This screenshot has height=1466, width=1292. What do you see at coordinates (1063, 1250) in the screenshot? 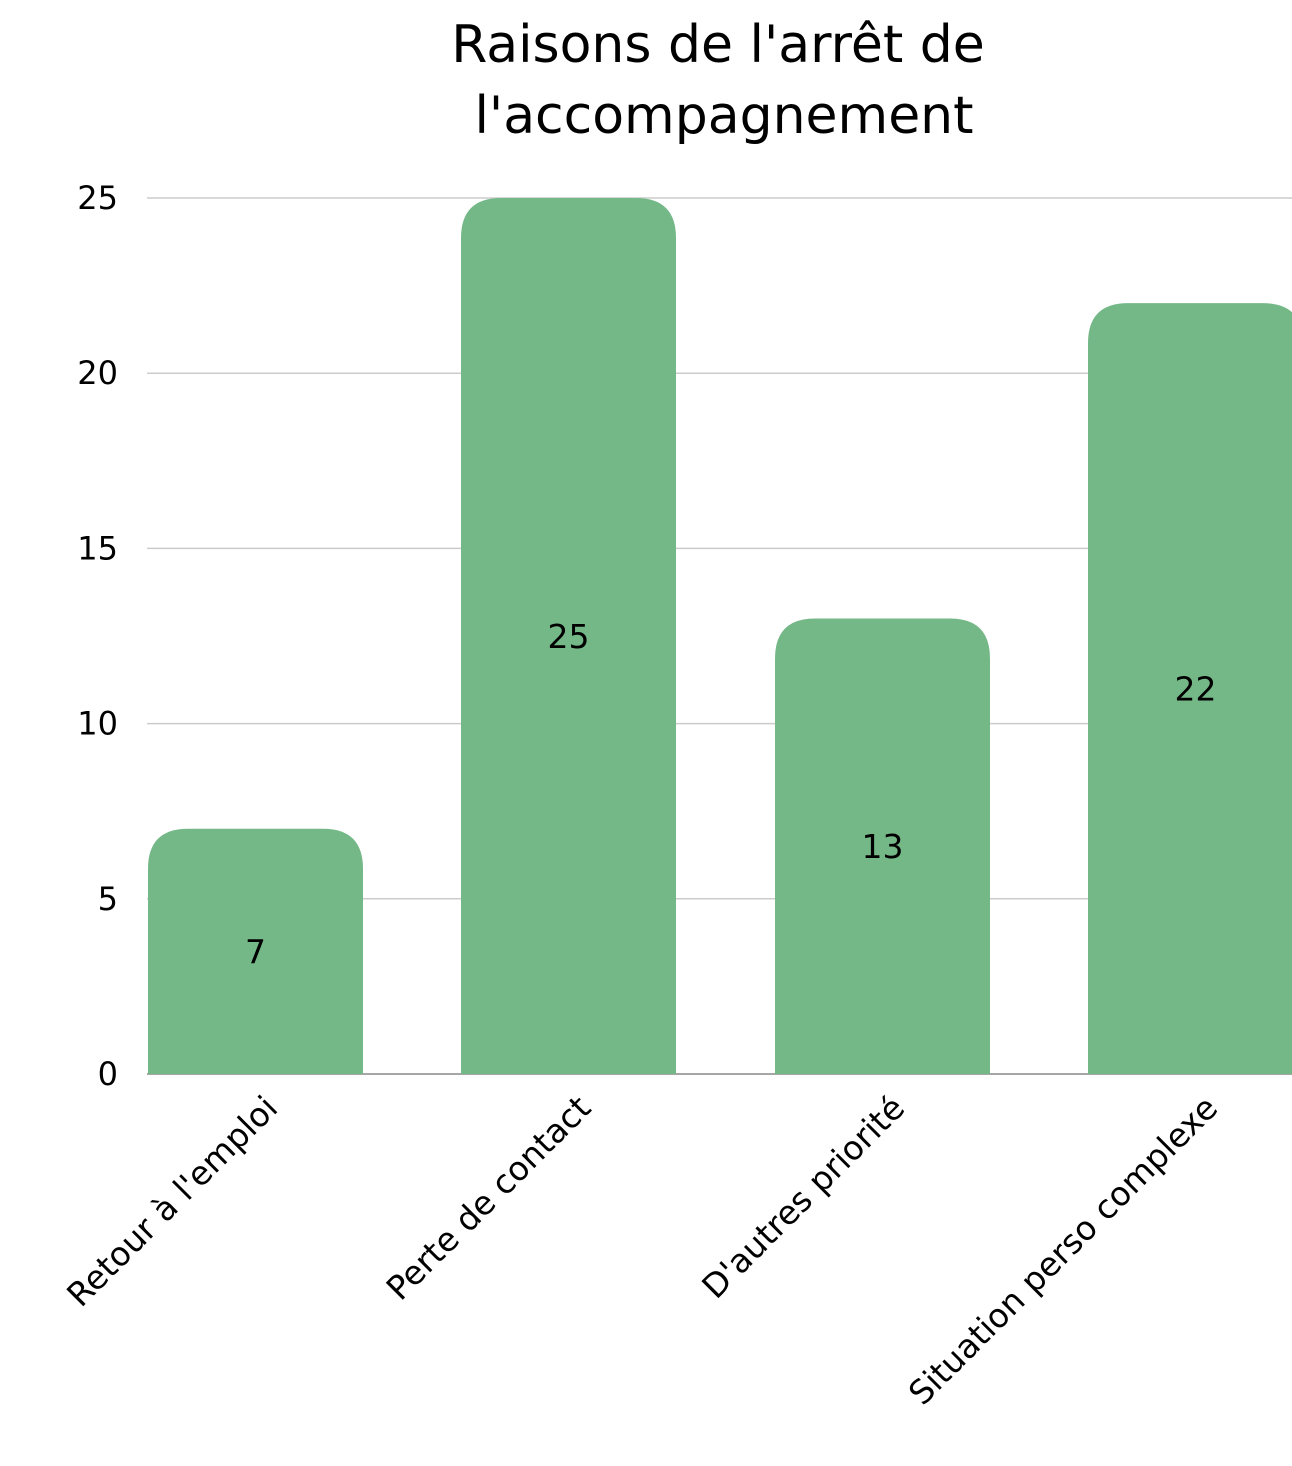
I see `x-category-label: Situation perso complexe` at bounding box center [1063, 1250].